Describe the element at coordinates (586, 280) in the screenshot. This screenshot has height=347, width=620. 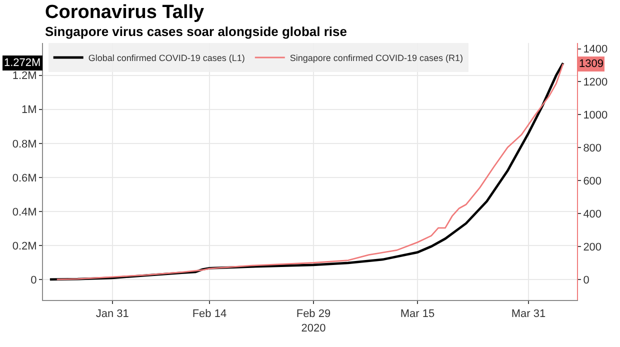
I see `y2-tick-label: 0` at that location.